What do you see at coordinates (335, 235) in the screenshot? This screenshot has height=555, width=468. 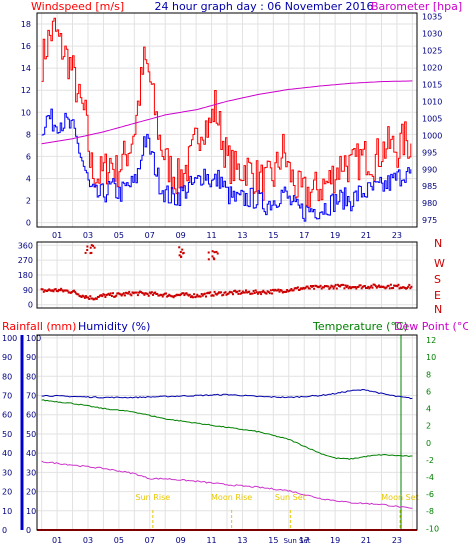 I see `wind-hour-label: 19` at bounding box center [335, 235].